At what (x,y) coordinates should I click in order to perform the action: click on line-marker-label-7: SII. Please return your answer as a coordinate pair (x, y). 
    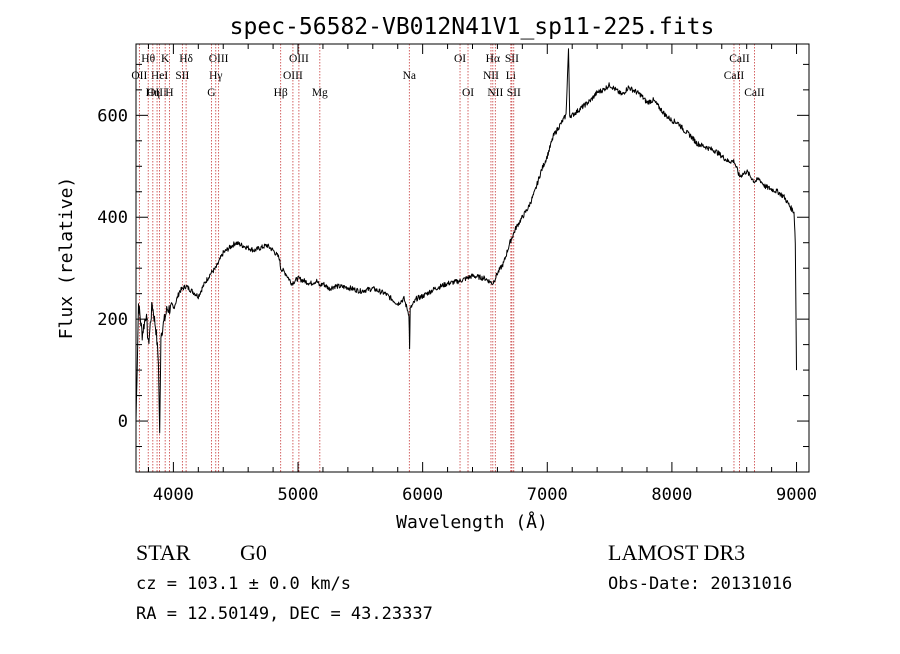
    Looking at the image, I should click on (182, 76).